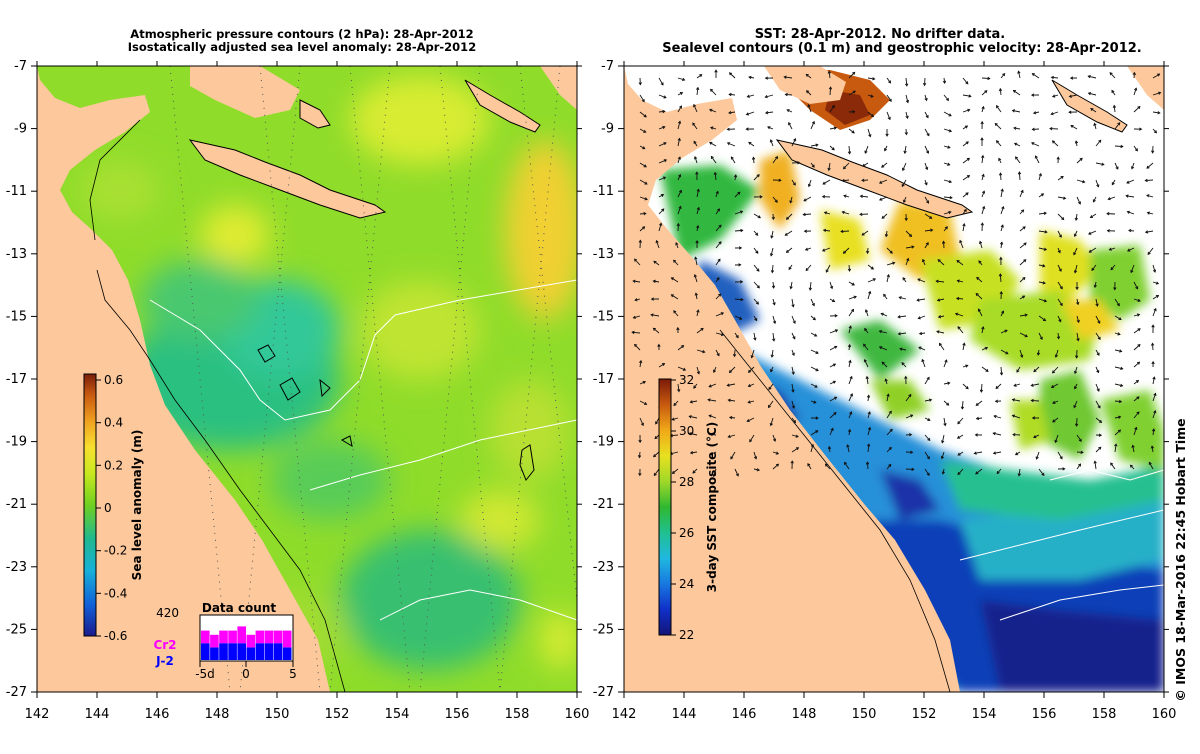 The image size is (1200, 754). Describe the element at coordinates (16, 316) in the screenshot. I see `left-ytick-4: -15` at that location.